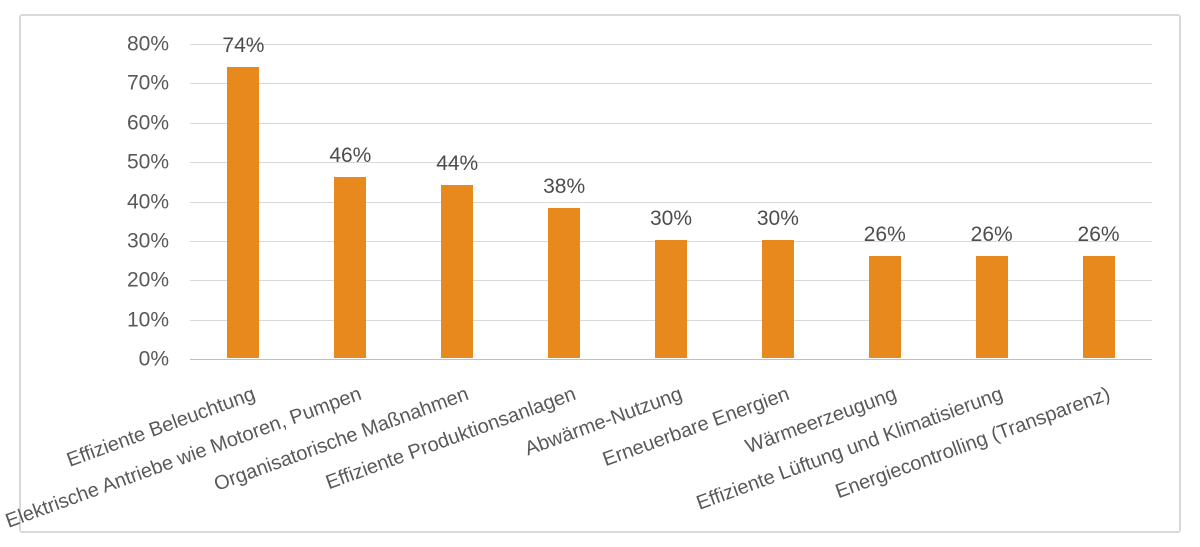 The width and height of the screenshot is (1200, 547). What do you see at coordinates (147, 162) in the screenshot?
I see `y-tick-label: 50%` at bounding box center [147, 162].